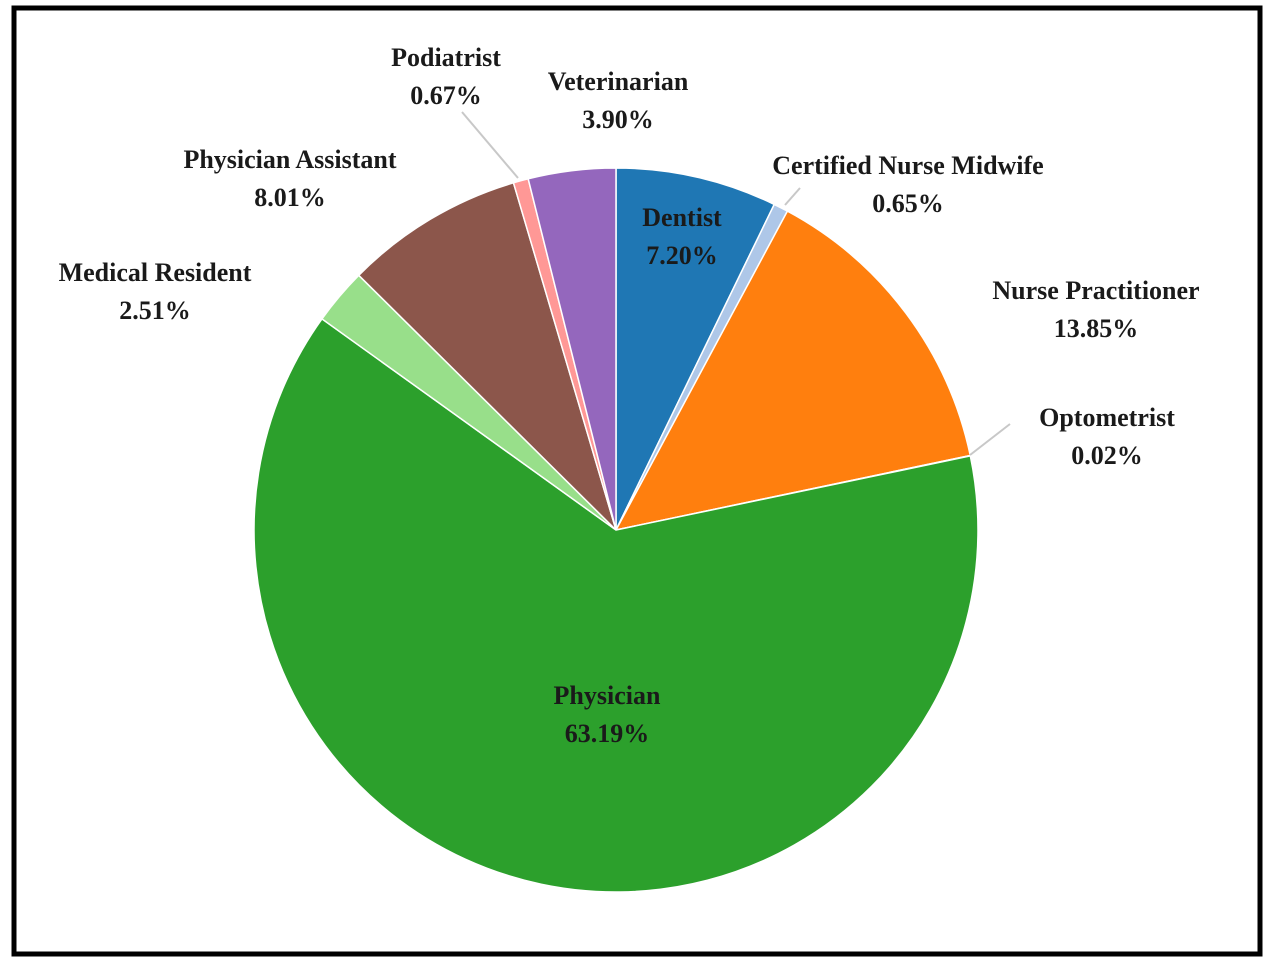  What do you see at coordinates (907, 165) in the screenshot?
I see `slice-label: Certified Nurse Midwife` at bounding box center [907, 165].